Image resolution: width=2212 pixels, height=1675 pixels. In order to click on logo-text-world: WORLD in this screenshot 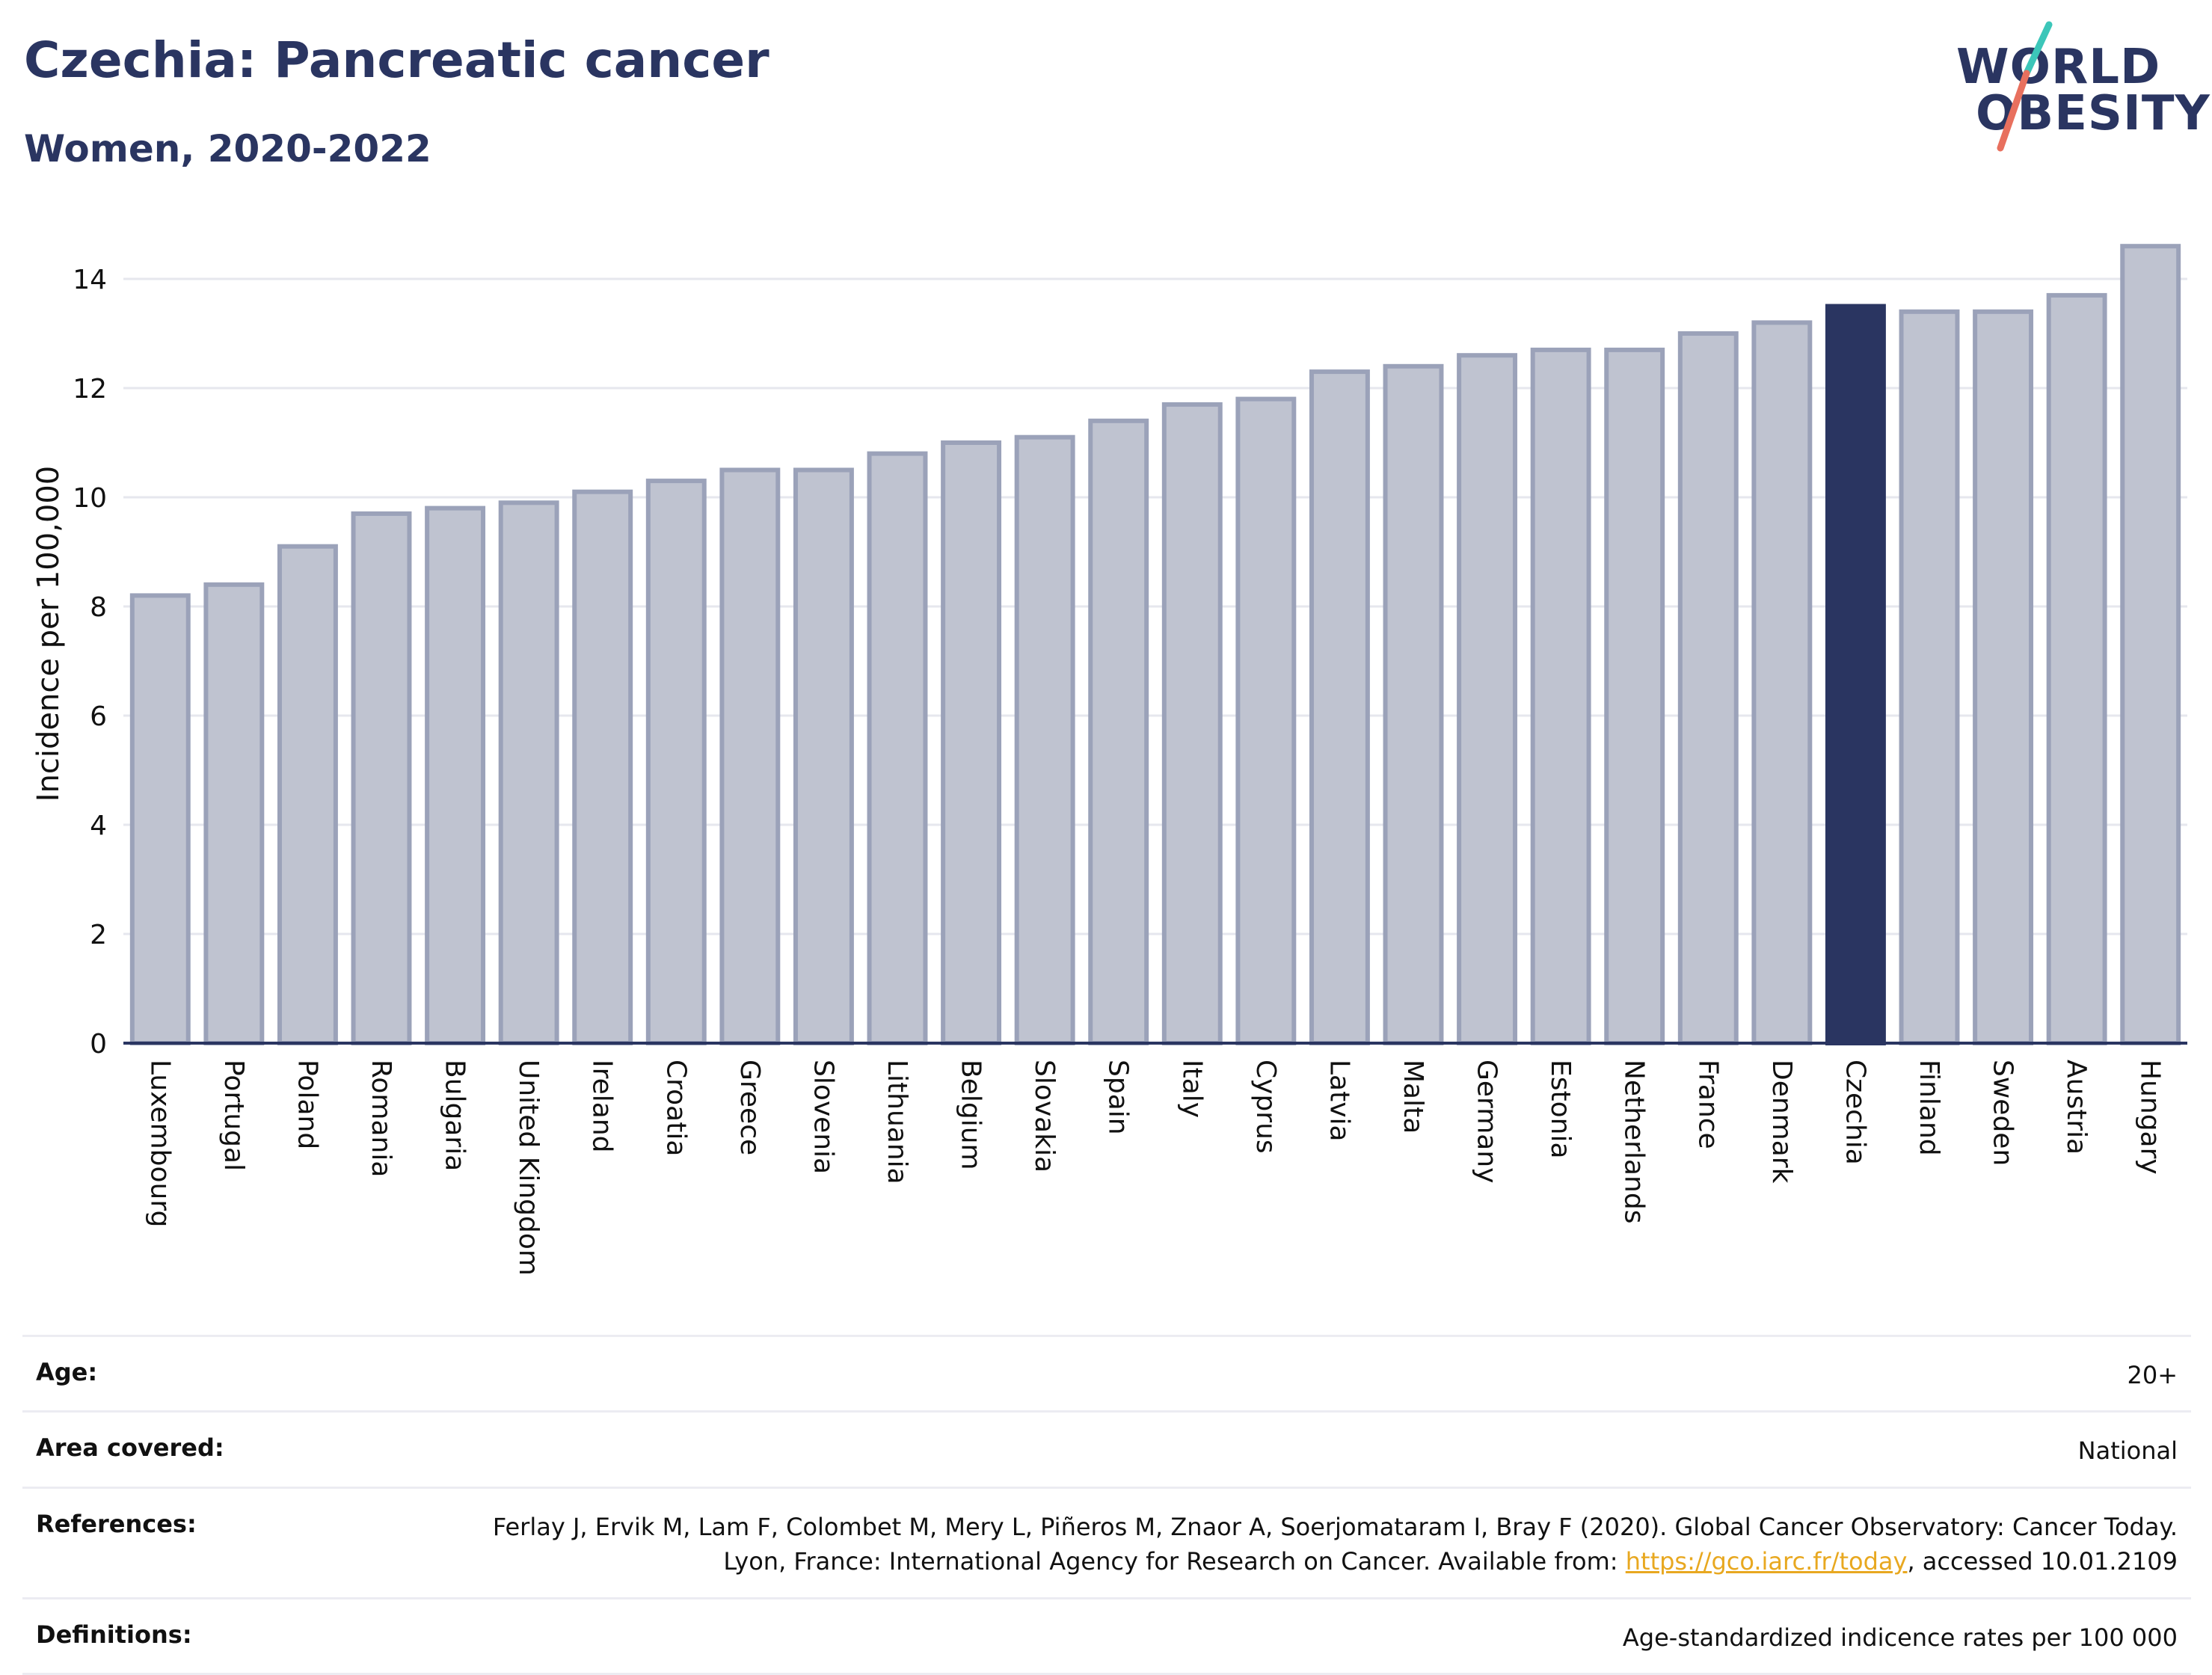, I will do `click(2058, 67)`.